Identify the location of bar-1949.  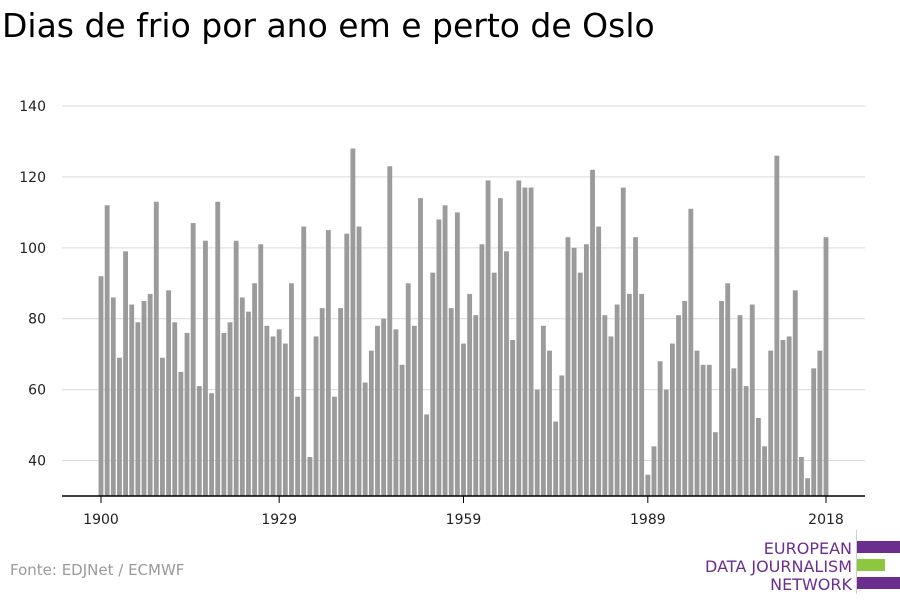
(402, 430).